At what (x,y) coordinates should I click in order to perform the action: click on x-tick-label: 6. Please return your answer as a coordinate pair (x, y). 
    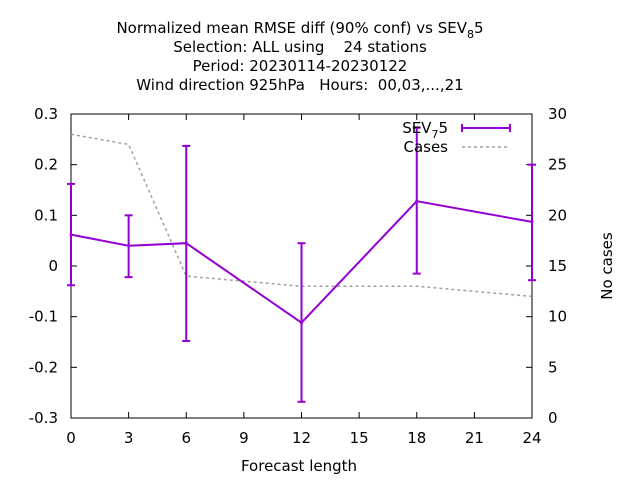
    Looking at the image, I should click on (186, 438).